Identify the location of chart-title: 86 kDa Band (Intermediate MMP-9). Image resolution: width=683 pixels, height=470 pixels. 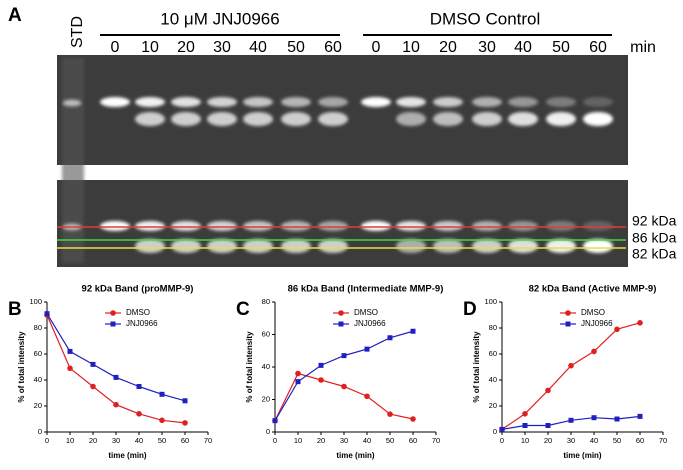
(366, 289).